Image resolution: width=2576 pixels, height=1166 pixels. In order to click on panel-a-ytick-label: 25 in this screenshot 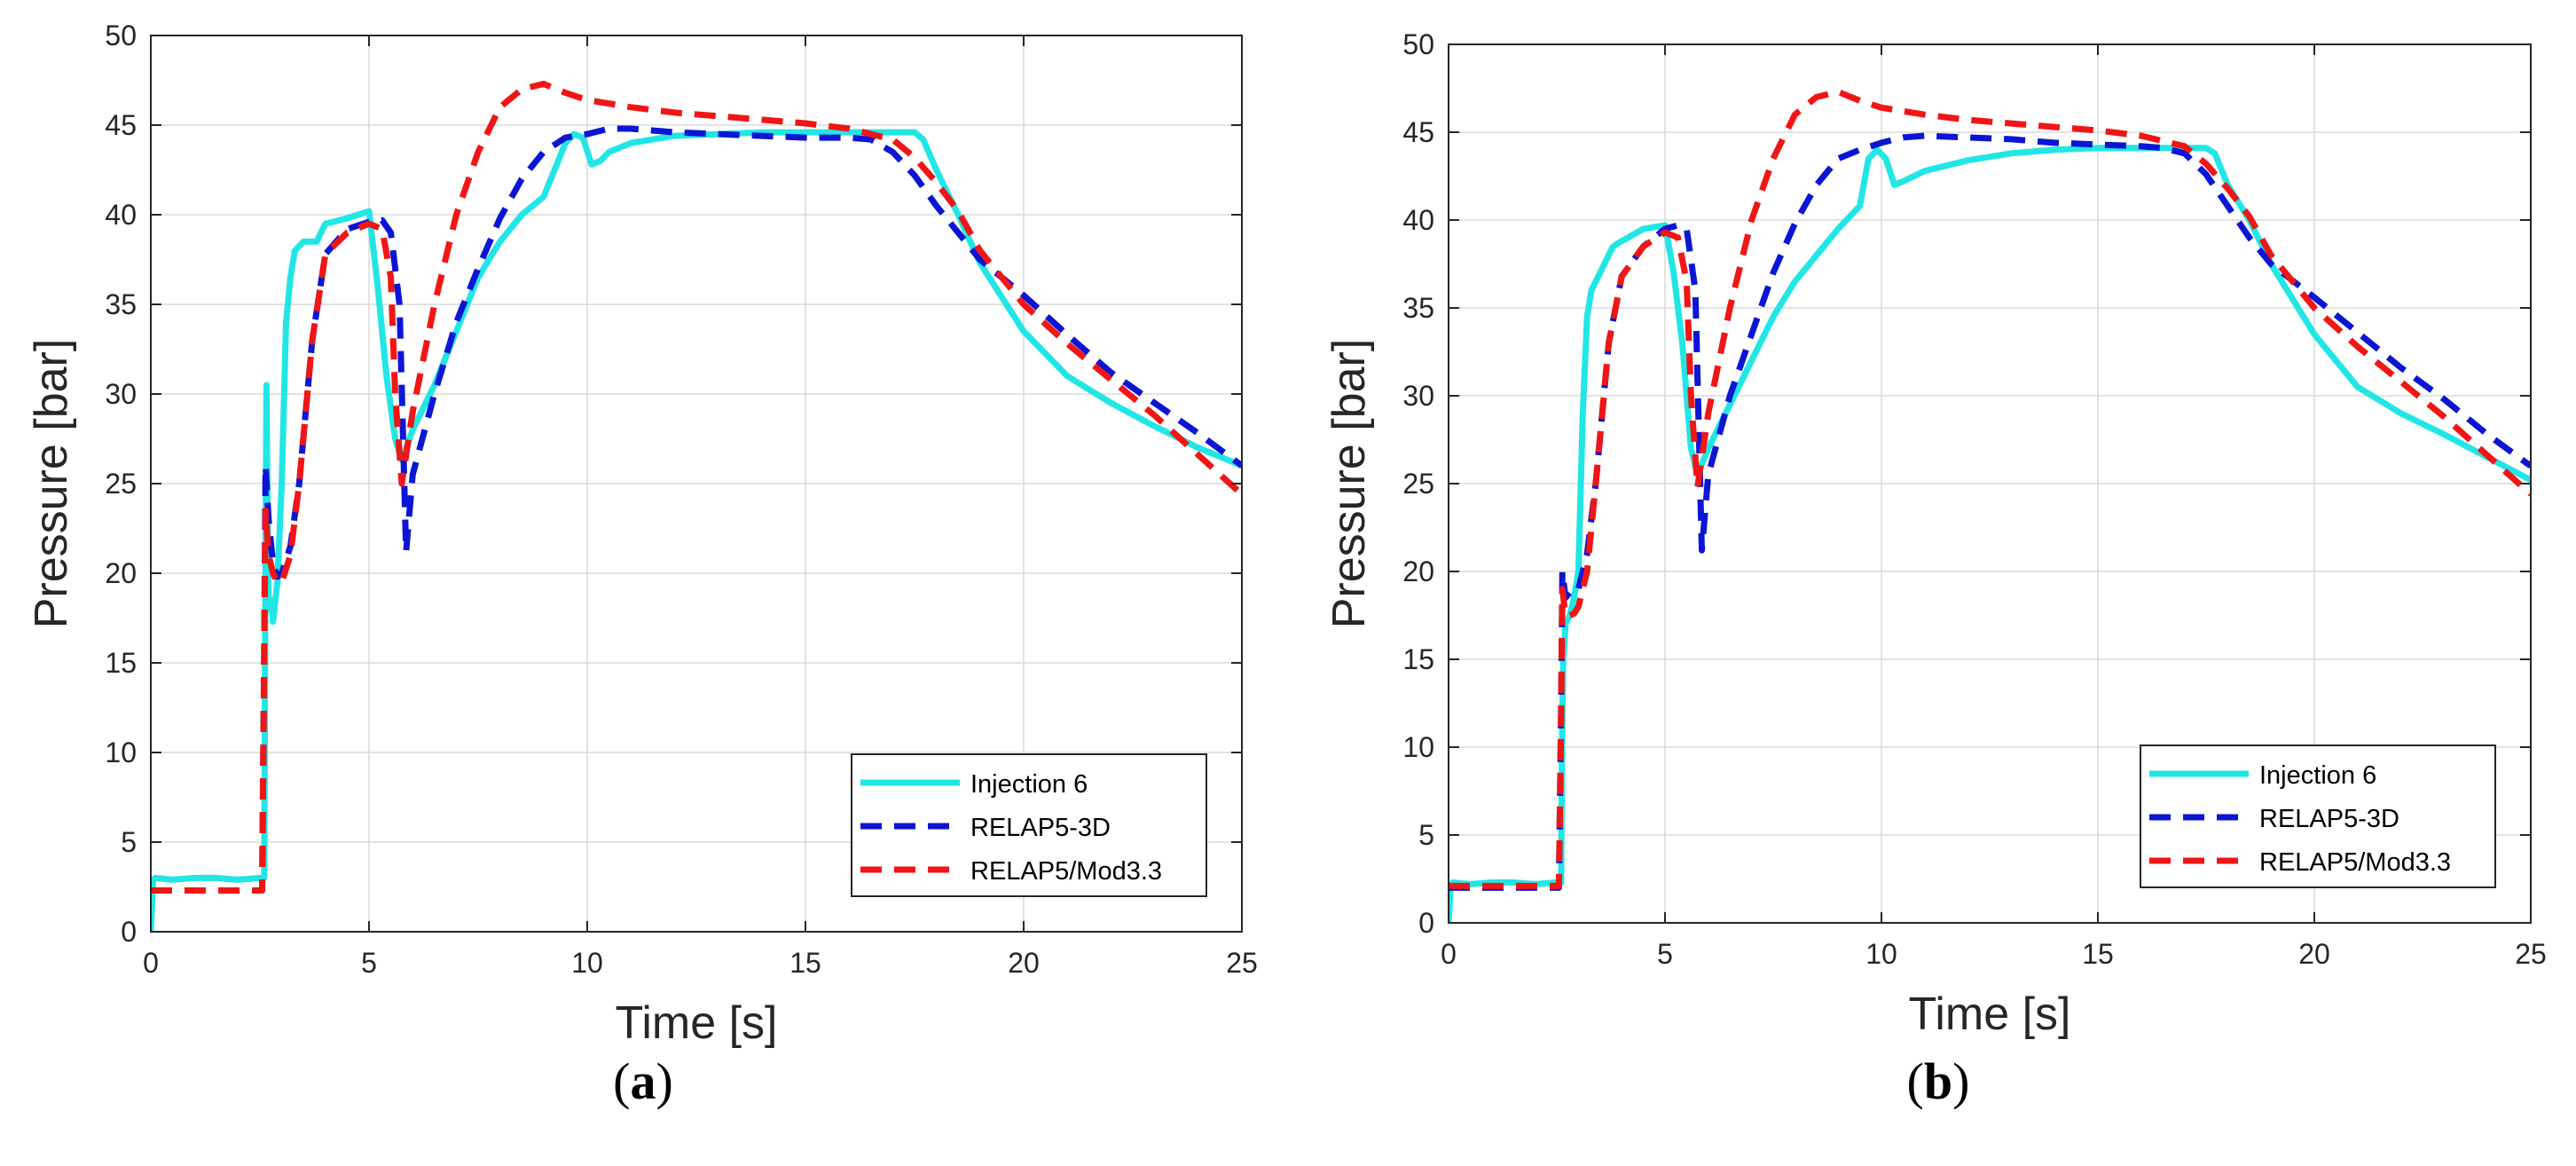, I will do `click(121, 484)`.